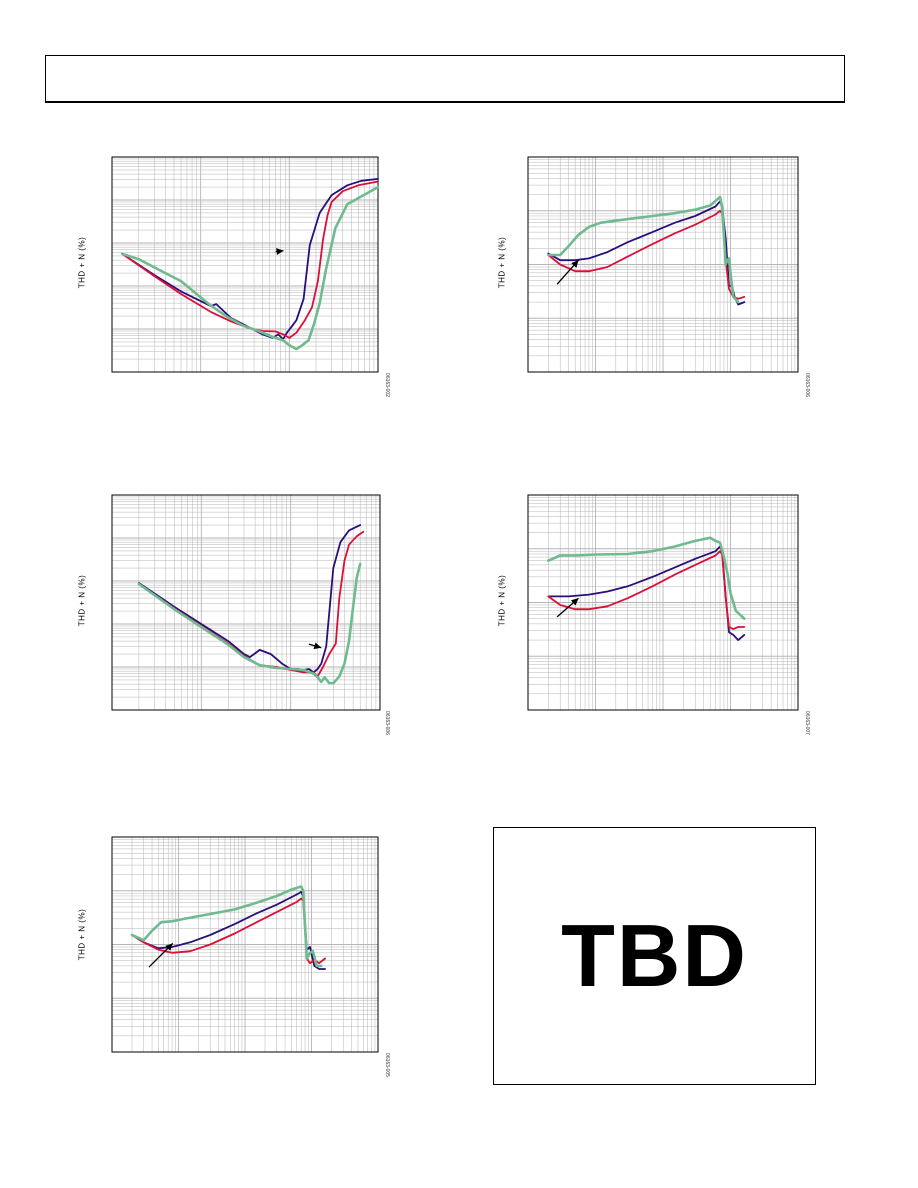 The height and width of the screenshot is (1188, 918). I want to click on chart-4-svg, so click(663, 602).